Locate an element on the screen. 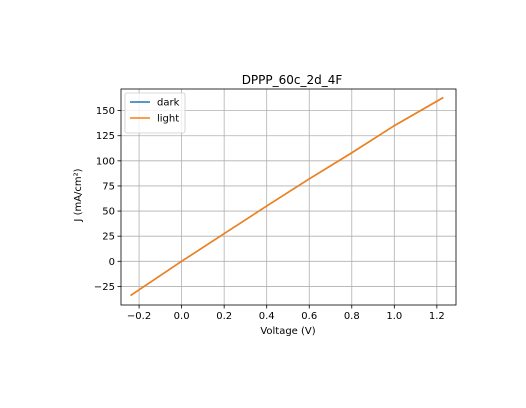  chart-title: DPPP_60c_2d_4F is located at coordinates (292, 80).